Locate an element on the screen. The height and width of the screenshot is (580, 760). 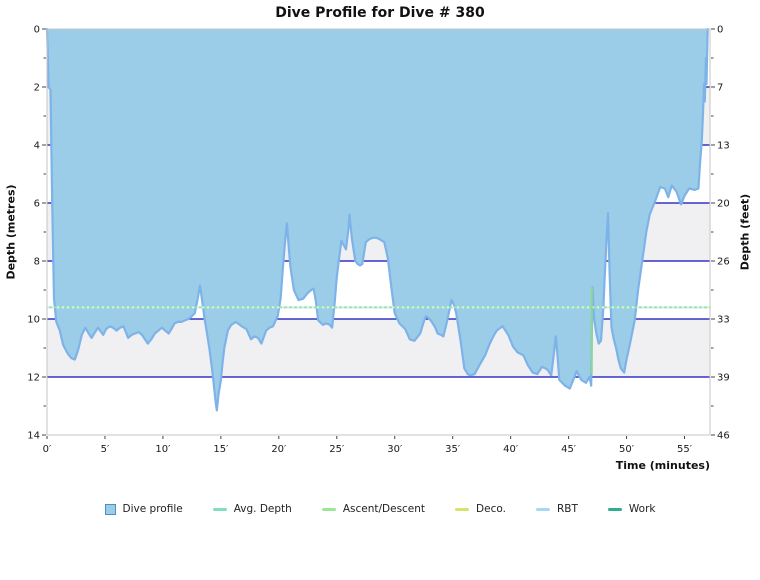
x-tick-label: 20′ is located at coordinates (279, 449).